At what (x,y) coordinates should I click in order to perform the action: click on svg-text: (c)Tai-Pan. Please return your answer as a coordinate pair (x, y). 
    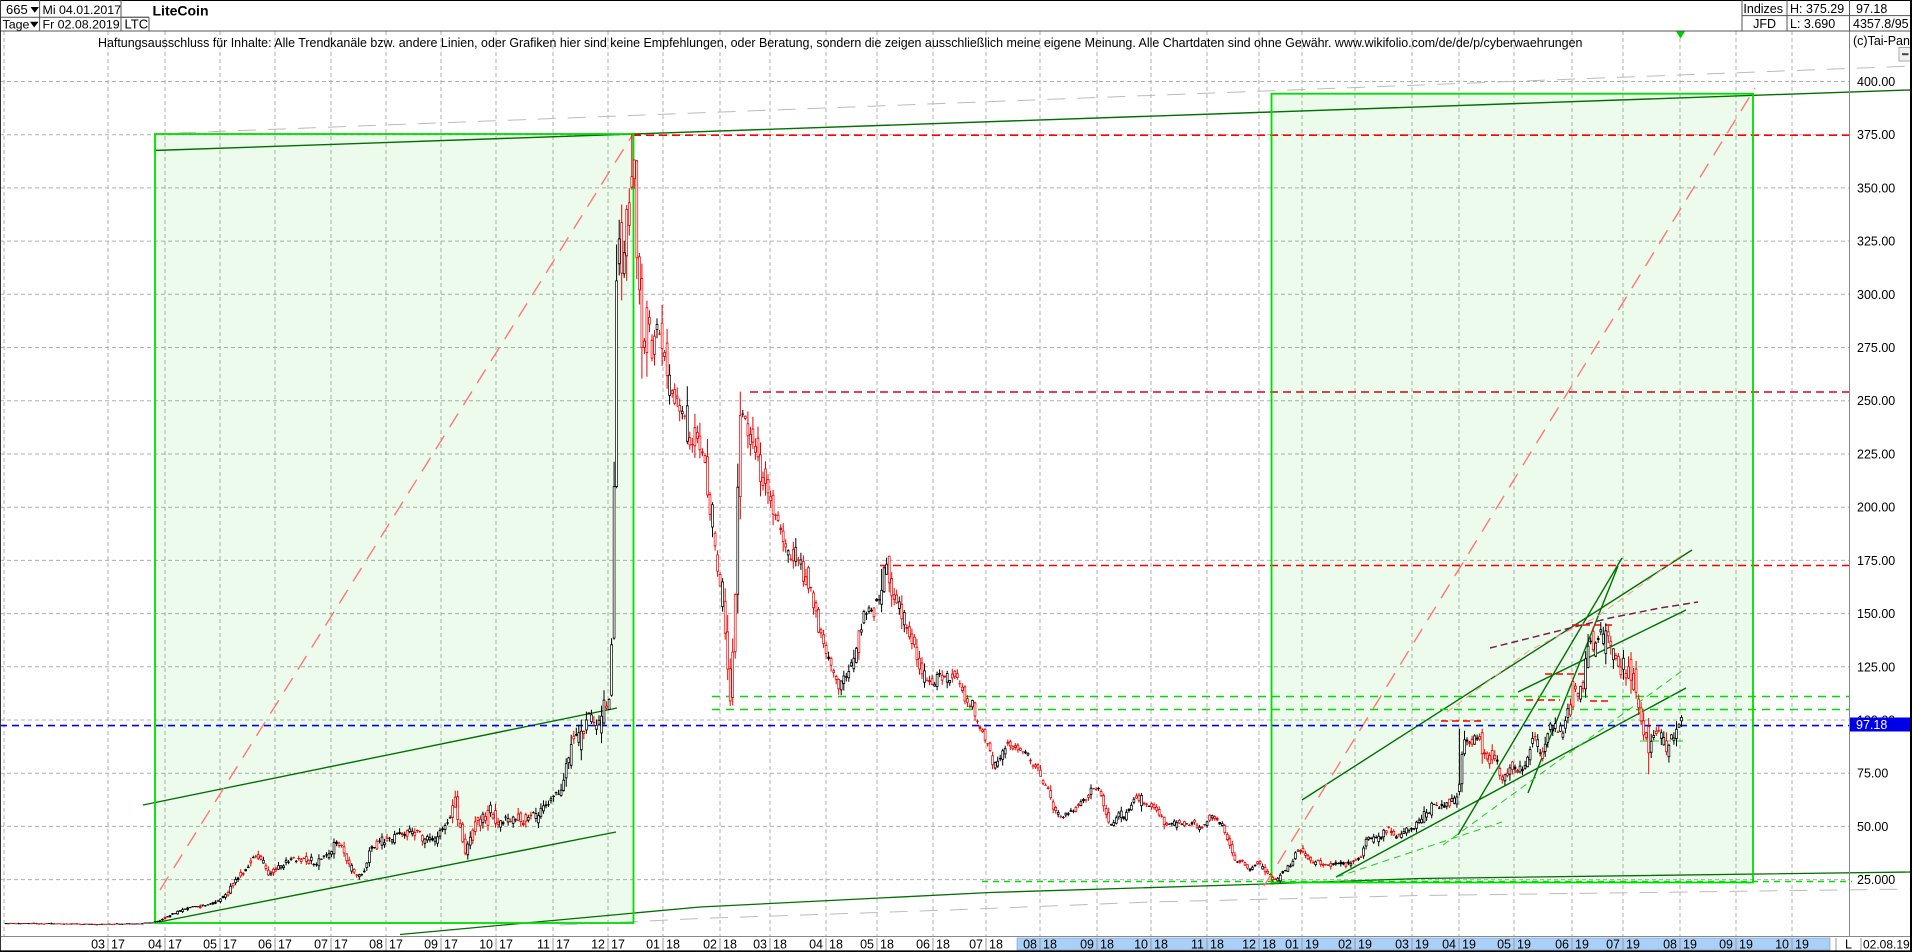
    Looking at the image, I should click on (1881, 41).